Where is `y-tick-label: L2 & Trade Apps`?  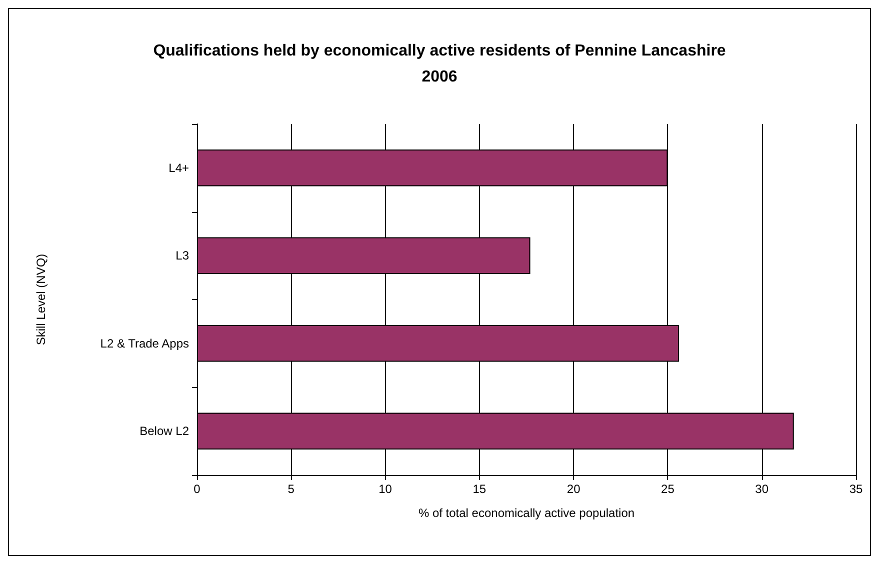 y-tick-label: L2 & Trade Apps is located at coordinates (144, 343).